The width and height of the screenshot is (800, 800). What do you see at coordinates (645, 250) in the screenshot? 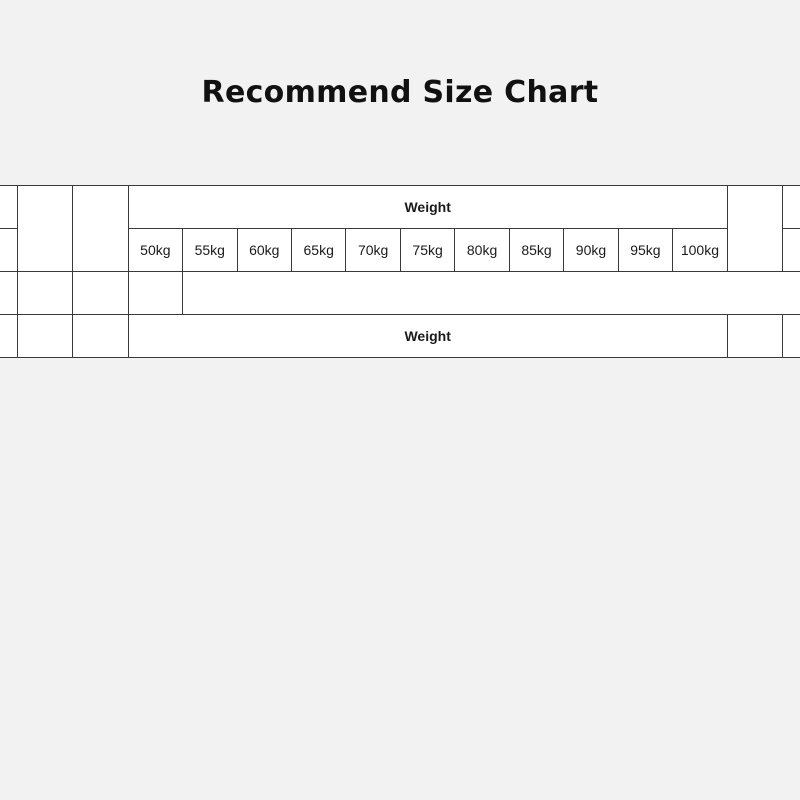
I see `weight-kg-header: 95kg` at bounding box center [645, 250].